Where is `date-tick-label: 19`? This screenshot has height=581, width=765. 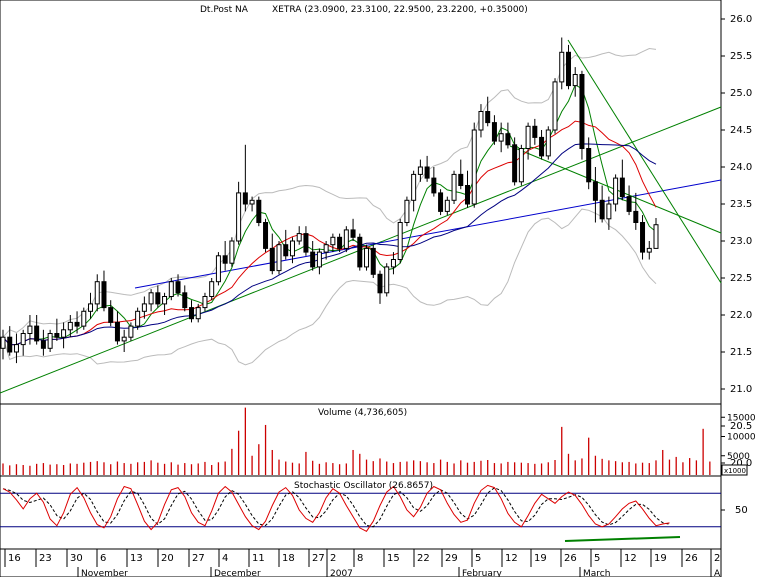
date-tick-label: 19 is located at coordinates (660, 558).